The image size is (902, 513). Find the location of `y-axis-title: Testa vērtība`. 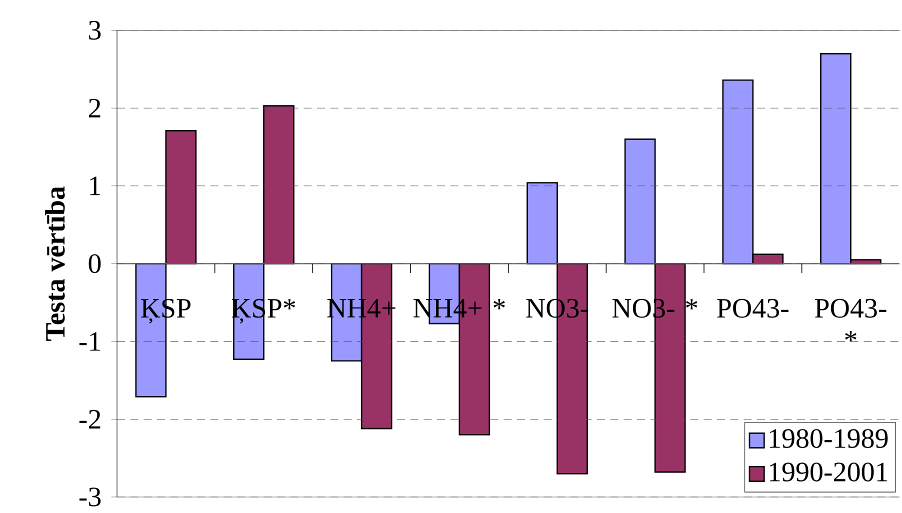

y-axis-title: Testa vērtība is located at coordinates (55, 263).